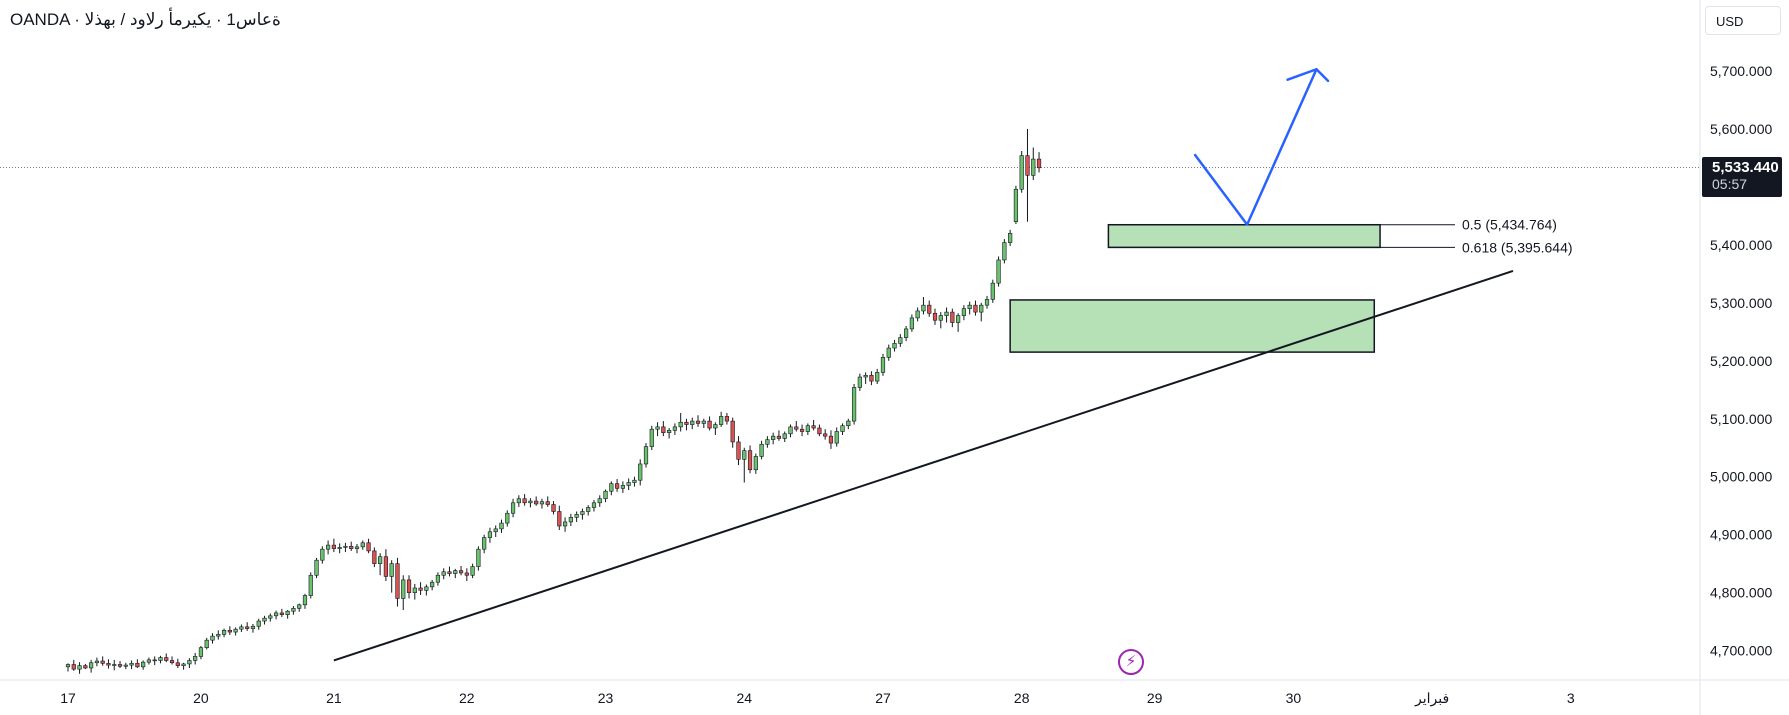 The width and height of the screenshot is (1789, 715). What do you see at coordinates (1192, 326) in the screenshot?
I see `demand-zone` at bounding box center [1192, 326].